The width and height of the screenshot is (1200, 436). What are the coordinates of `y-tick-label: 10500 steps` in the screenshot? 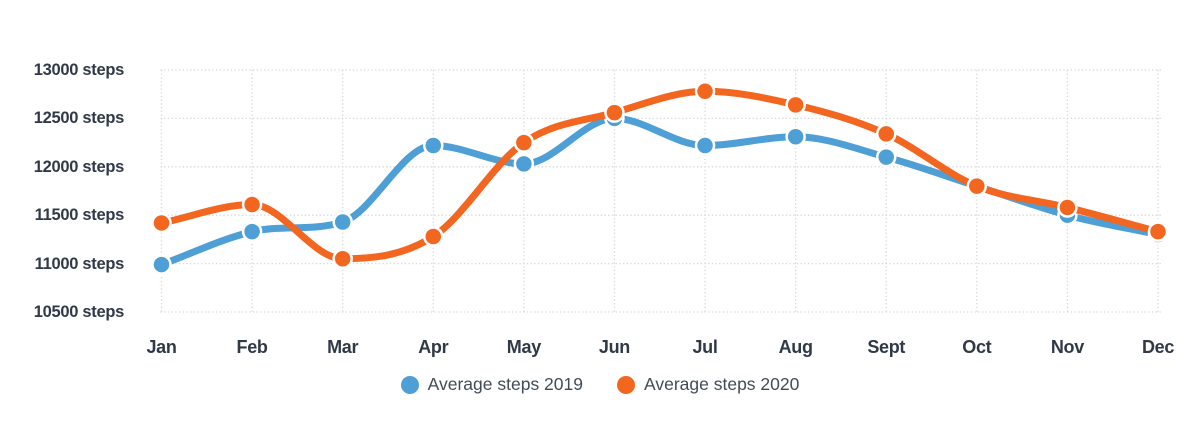 It's located at (79, 312).